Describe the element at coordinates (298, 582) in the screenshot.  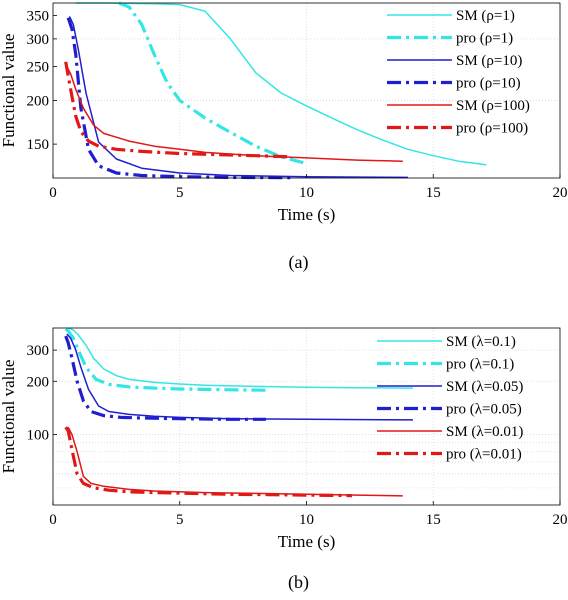
I see `figure-caption: (b)` at that location.